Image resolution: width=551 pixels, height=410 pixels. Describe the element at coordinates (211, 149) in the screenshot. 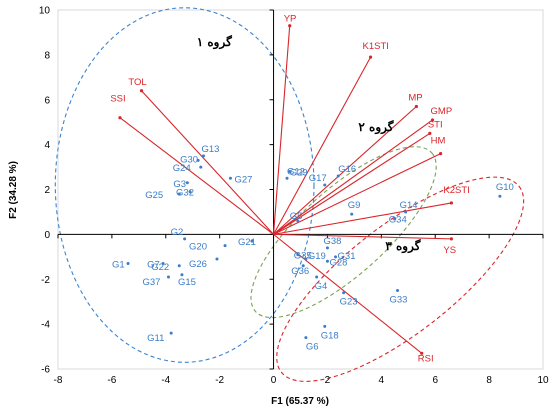

I see `point-label-g13: G13` at that location.